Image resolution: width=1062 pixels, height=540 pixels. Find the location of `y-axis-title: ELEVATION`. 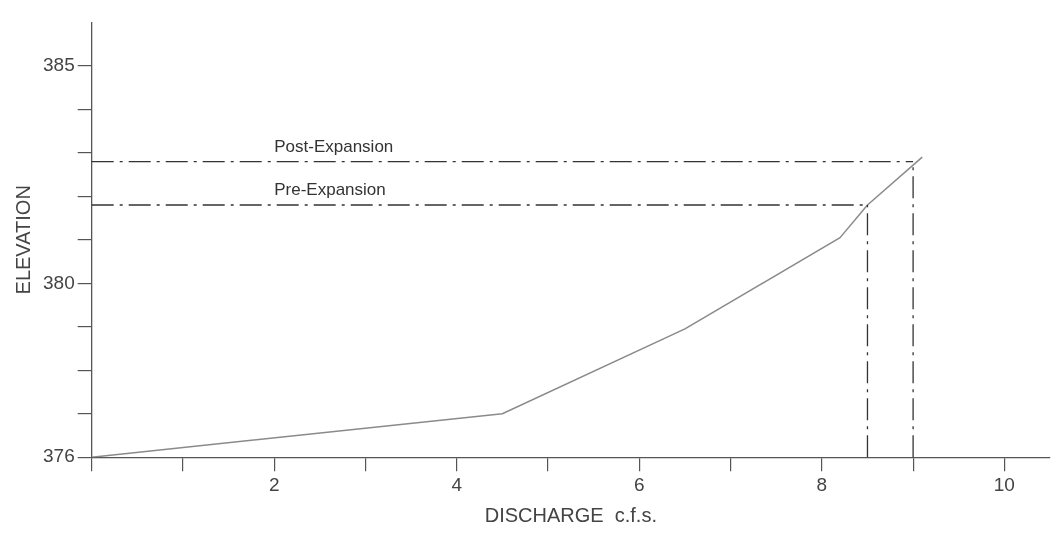

y-axis-title: ELEVATION is located at coordinates (22, 240).